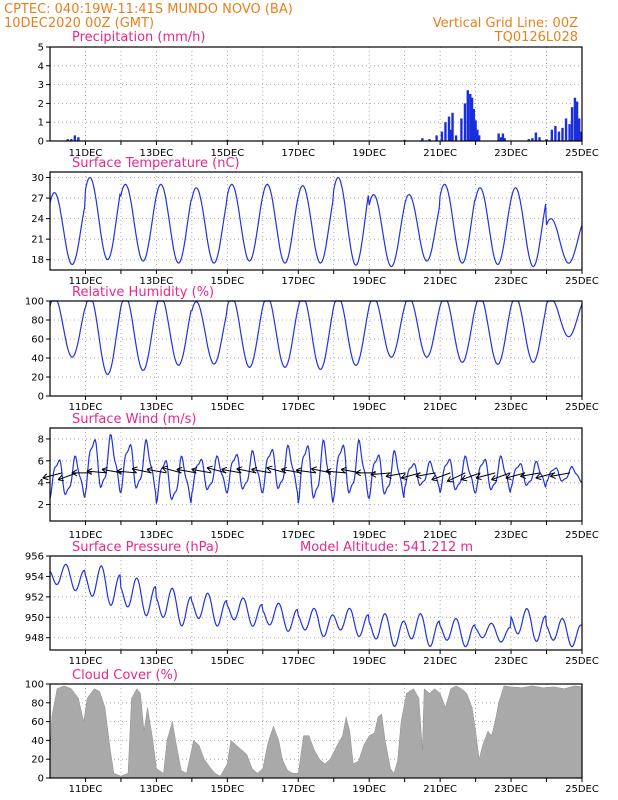 This screenshot has width=618, height=800. Describe the element at coordinates (34, 302) in the screenshot. I see `rh-ytick-label: 100` at that location.